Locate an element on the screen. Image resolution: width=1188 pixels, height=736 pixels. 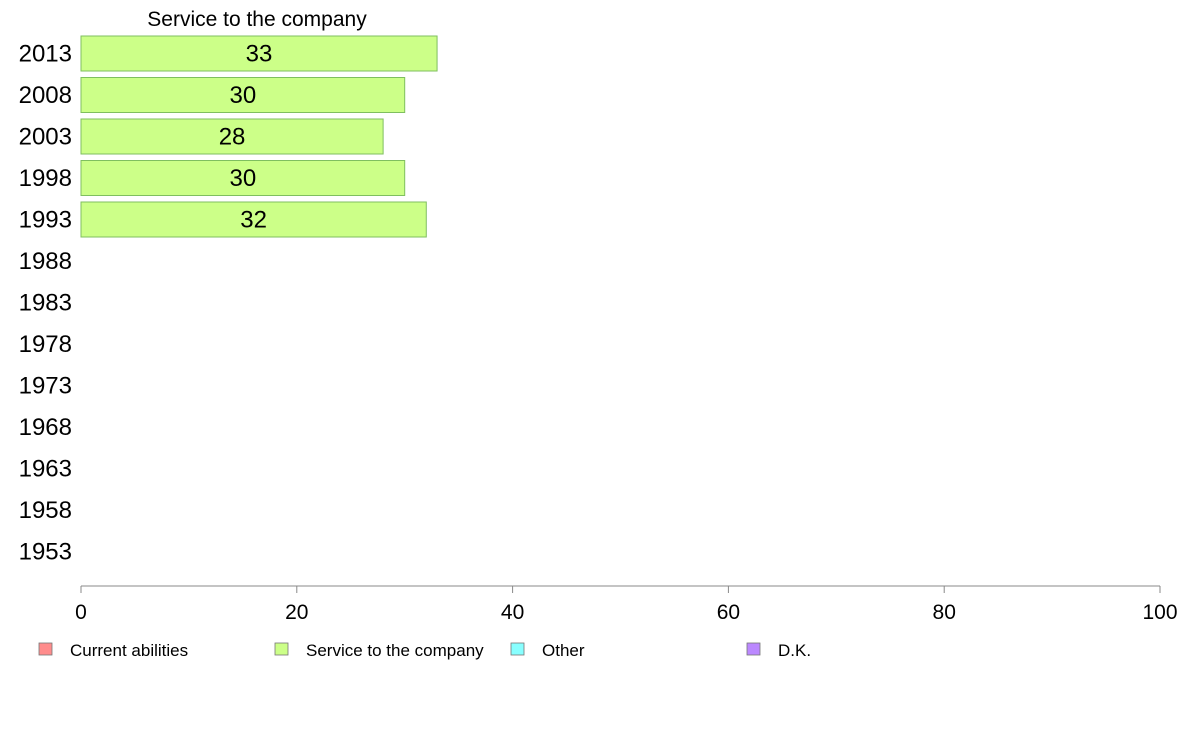
x-tick-label: 20 is located at coordinates (296, 612).